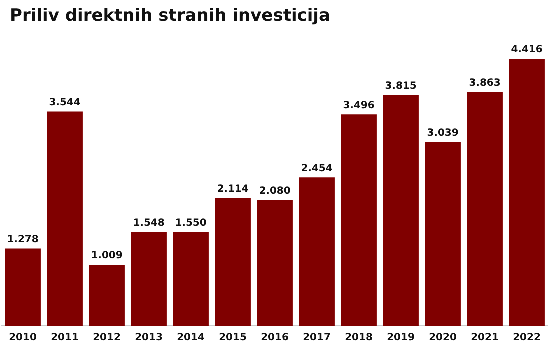 The height and width of the screenshot is (350, 550). Describe the element at coordinates (275, 338) in the screenshot. I see `x-tick-label: 2016` at that location.